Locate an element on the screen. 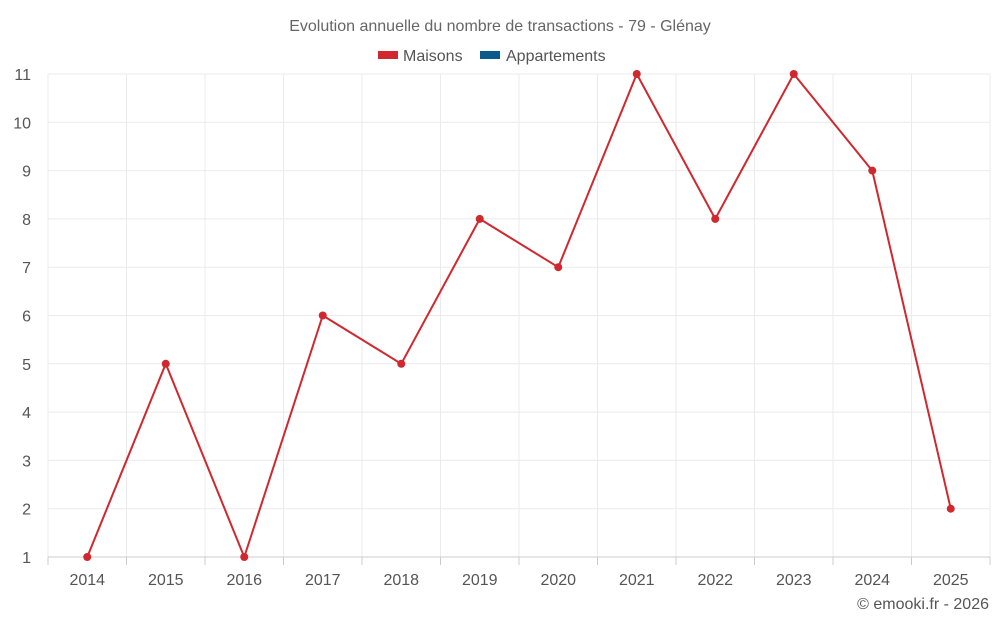  x-tick-label: 2014 is located at coordinates (87, 580).